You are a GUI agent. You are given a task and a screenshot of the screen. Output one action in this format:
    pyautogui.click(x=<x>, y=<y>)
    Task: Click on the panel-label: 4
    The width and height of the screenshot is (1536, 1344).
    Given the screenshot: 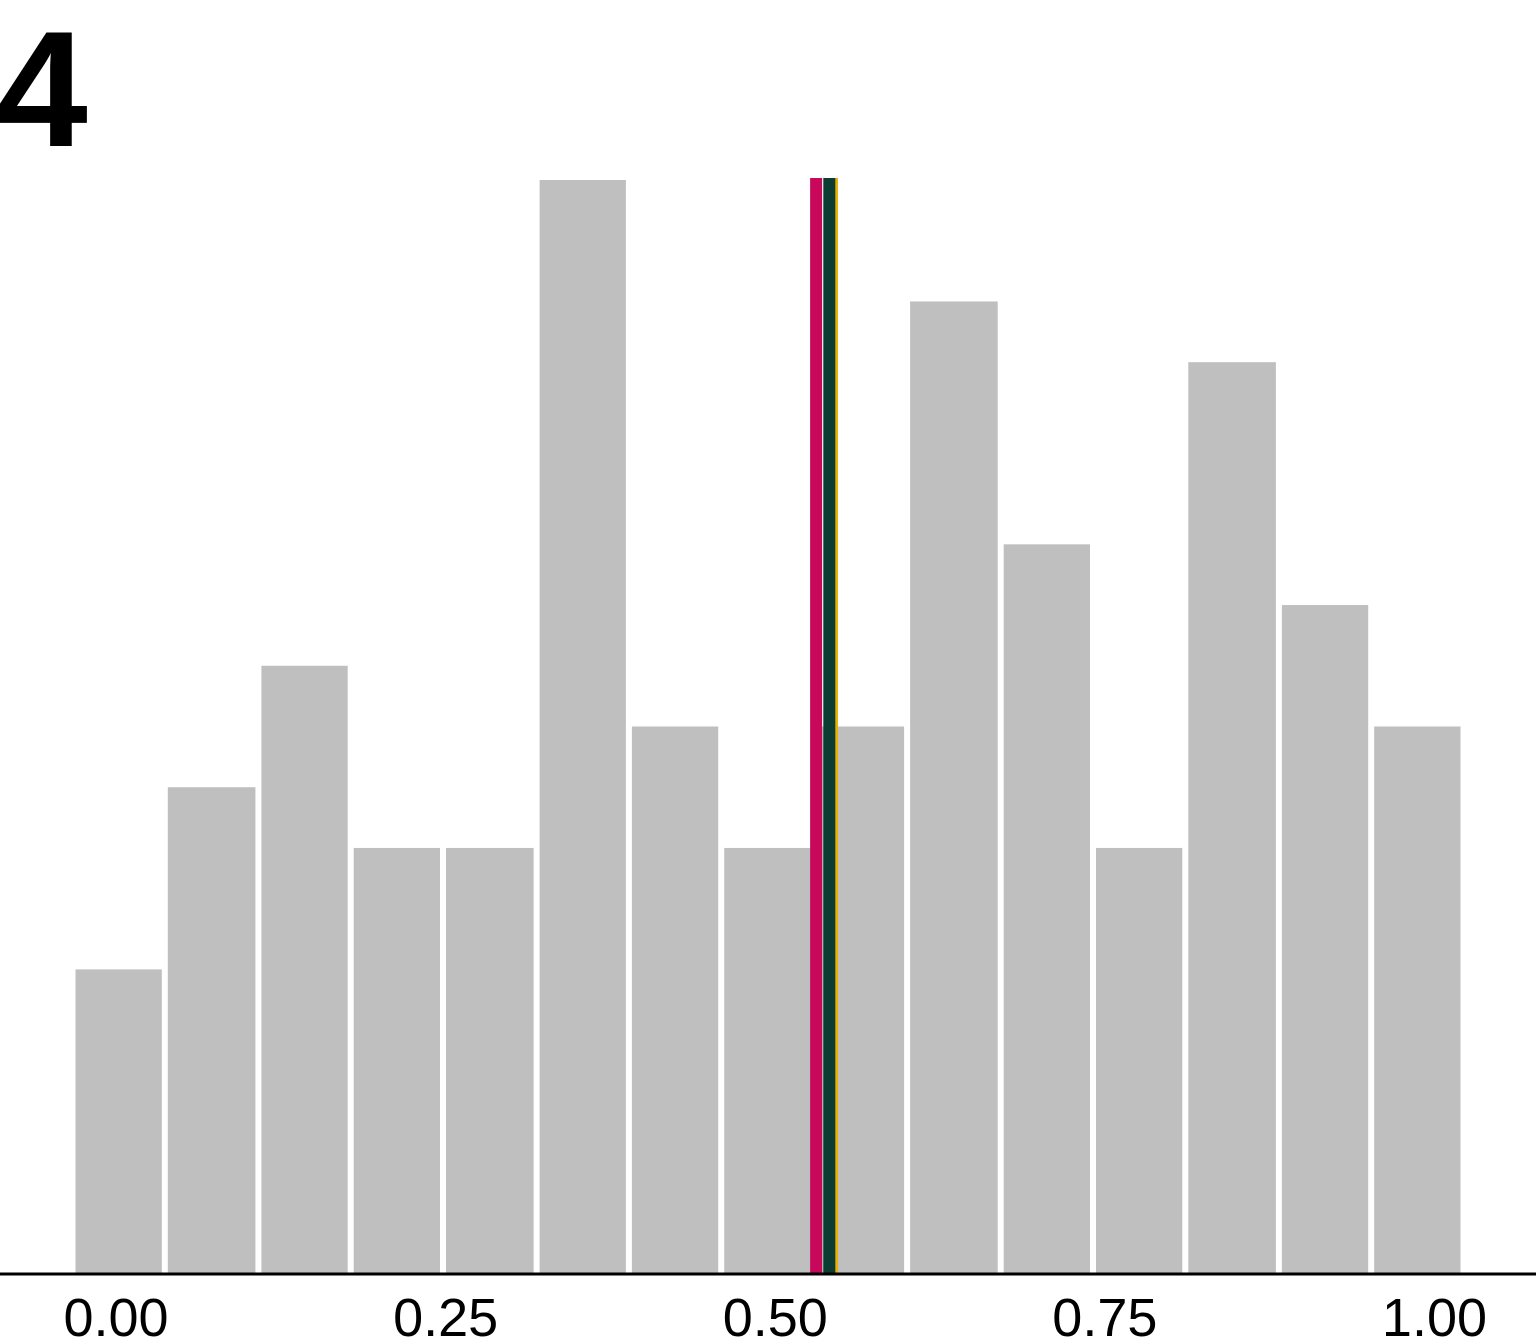 What is the action you would take?
    pyautogui.click(x=44, y=90)
    